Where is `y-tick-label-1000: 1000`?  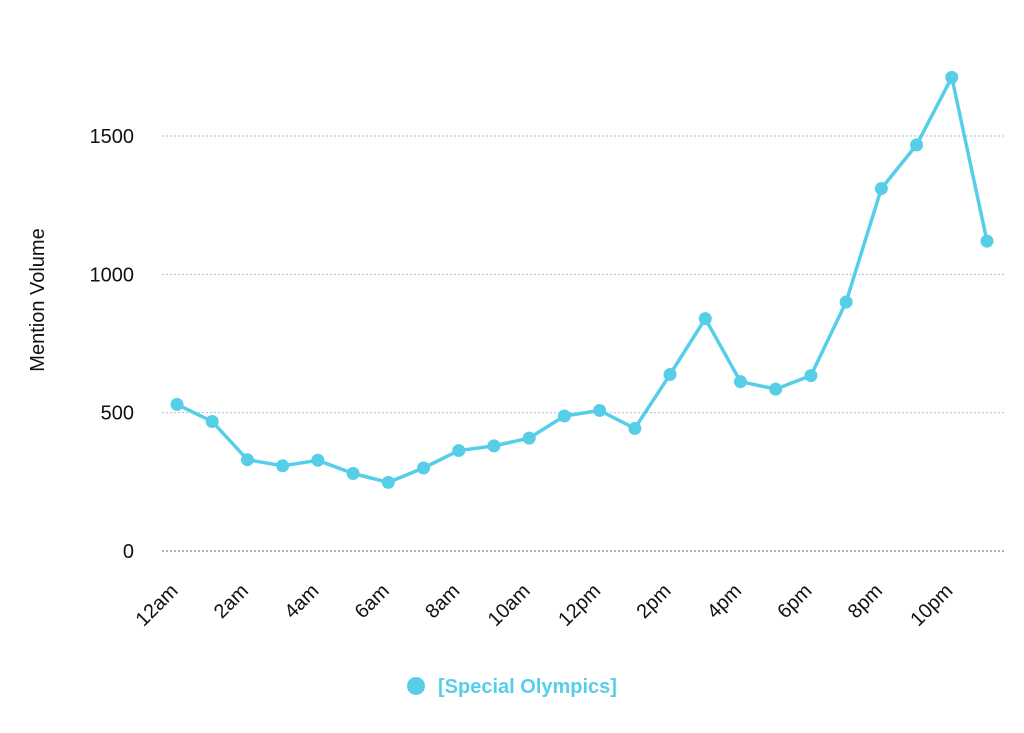 y-tick-label-1000: 1000 is located at coordinates (112, 275).